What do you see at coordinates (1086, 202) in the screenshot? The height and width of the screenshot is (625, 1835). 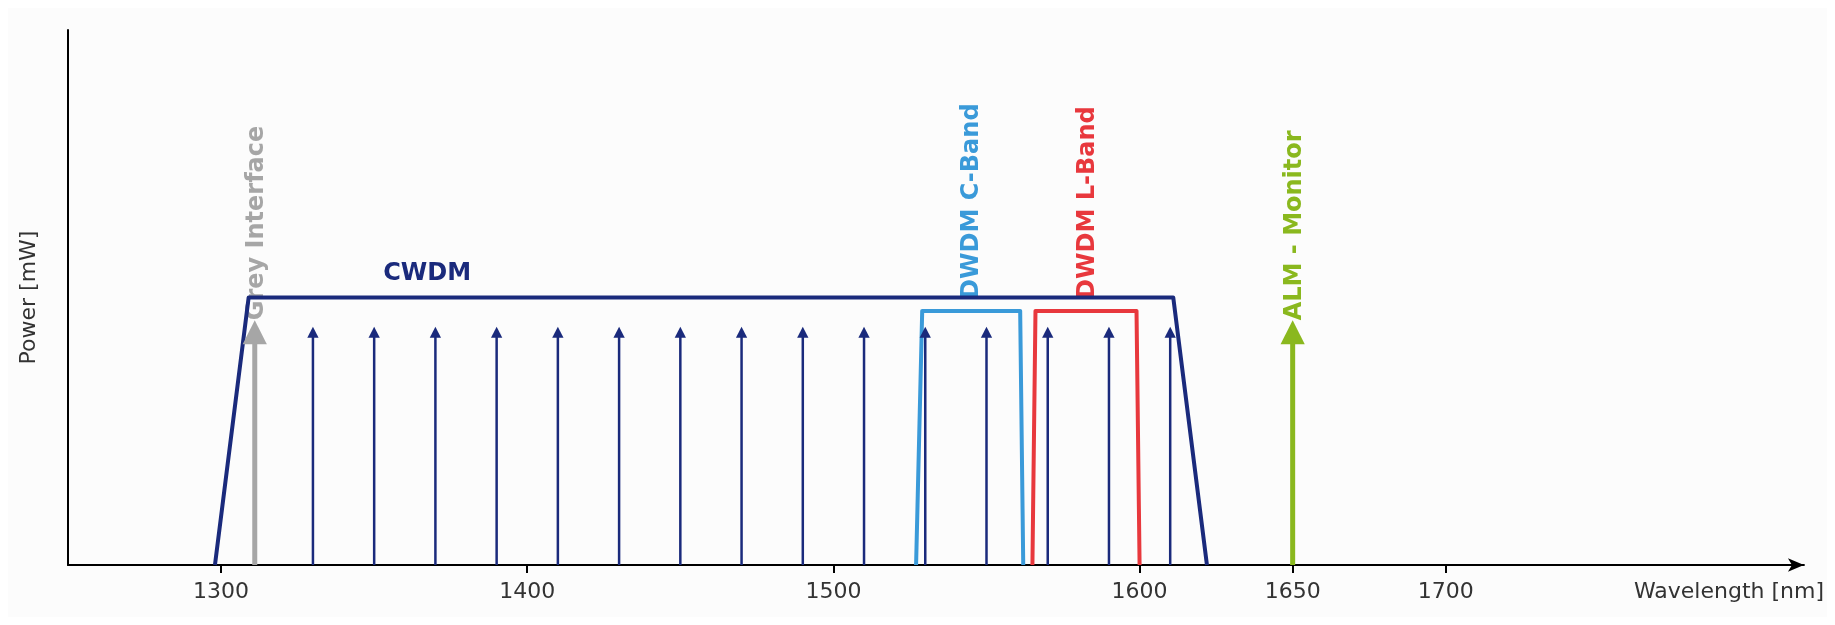 I see `text: DWDM L-Band` at bounding box center [1086, 202].